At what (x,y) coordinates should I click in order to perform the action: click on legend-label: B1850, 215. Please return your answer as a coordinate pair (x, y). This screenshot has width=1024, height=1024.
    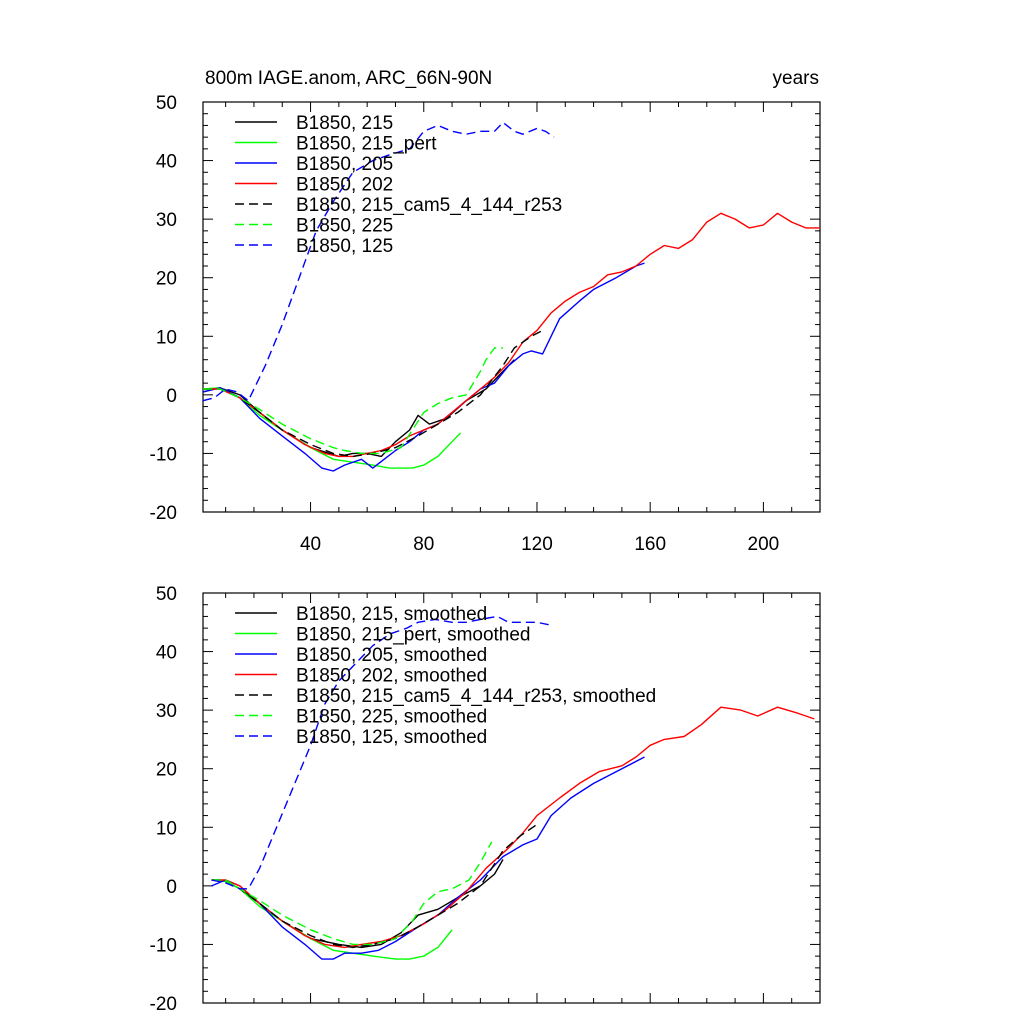
    Looking at the image, I should click on (344, 123).